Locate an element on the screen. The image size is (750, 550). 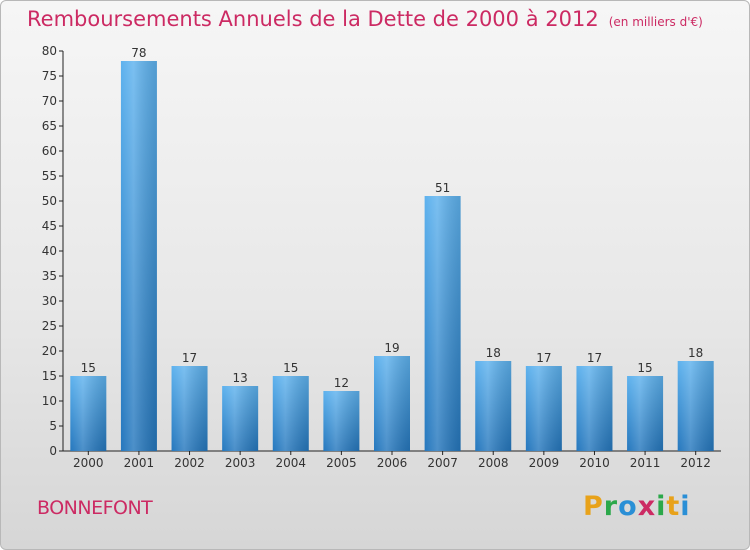
y-tick-label: 20 is located at coordinates (49, 351).